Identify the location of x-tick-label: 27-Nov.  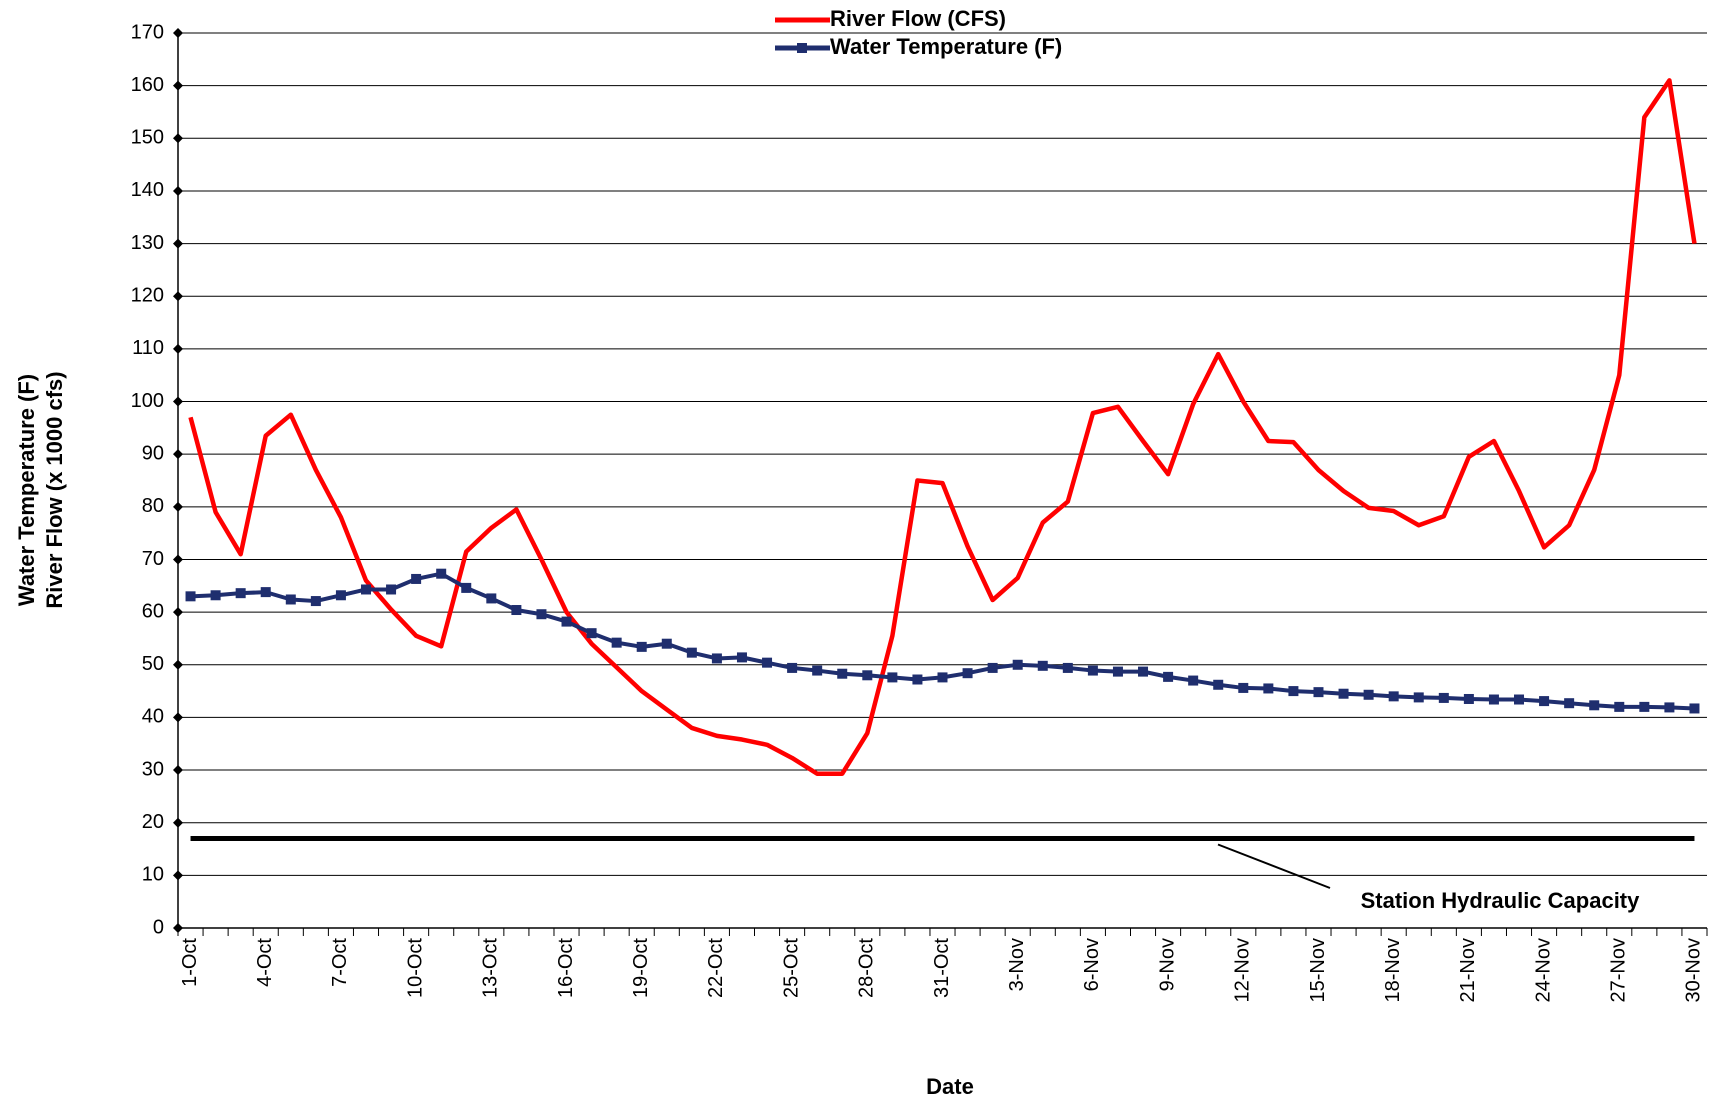
(1619, 970).